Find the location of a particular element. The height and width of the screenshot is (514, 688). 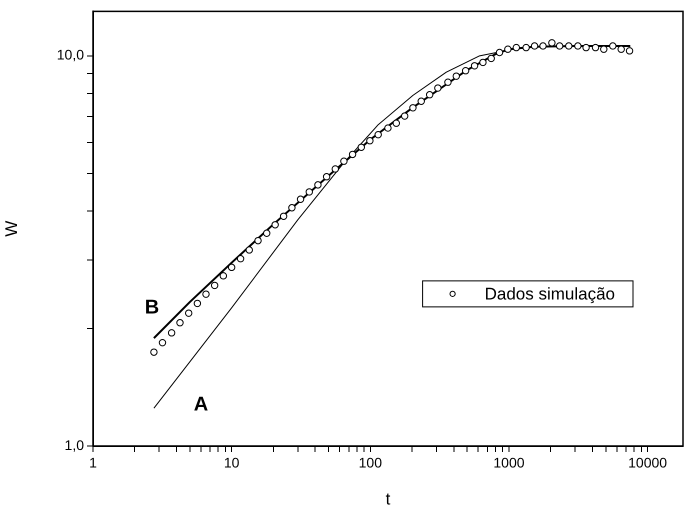

x-tick-label: 1 is located at coordinates (93, 462).